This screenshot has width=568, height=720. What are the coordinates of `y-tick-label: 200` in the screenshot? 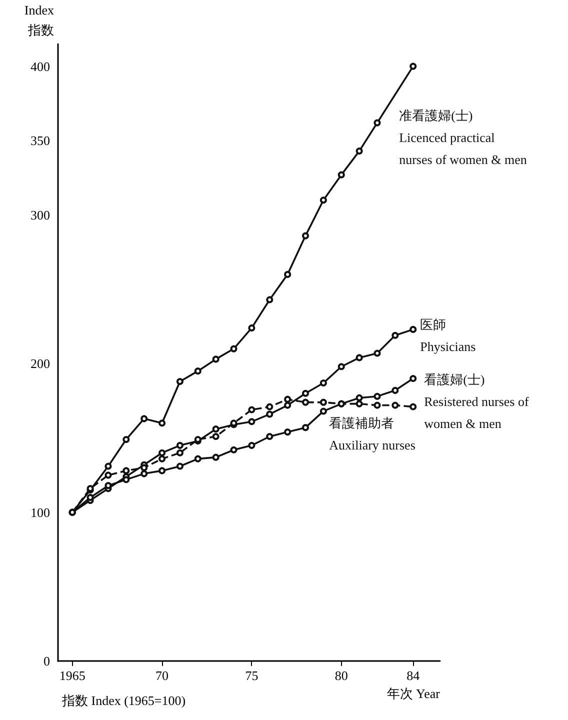 It's located at (40, 364).